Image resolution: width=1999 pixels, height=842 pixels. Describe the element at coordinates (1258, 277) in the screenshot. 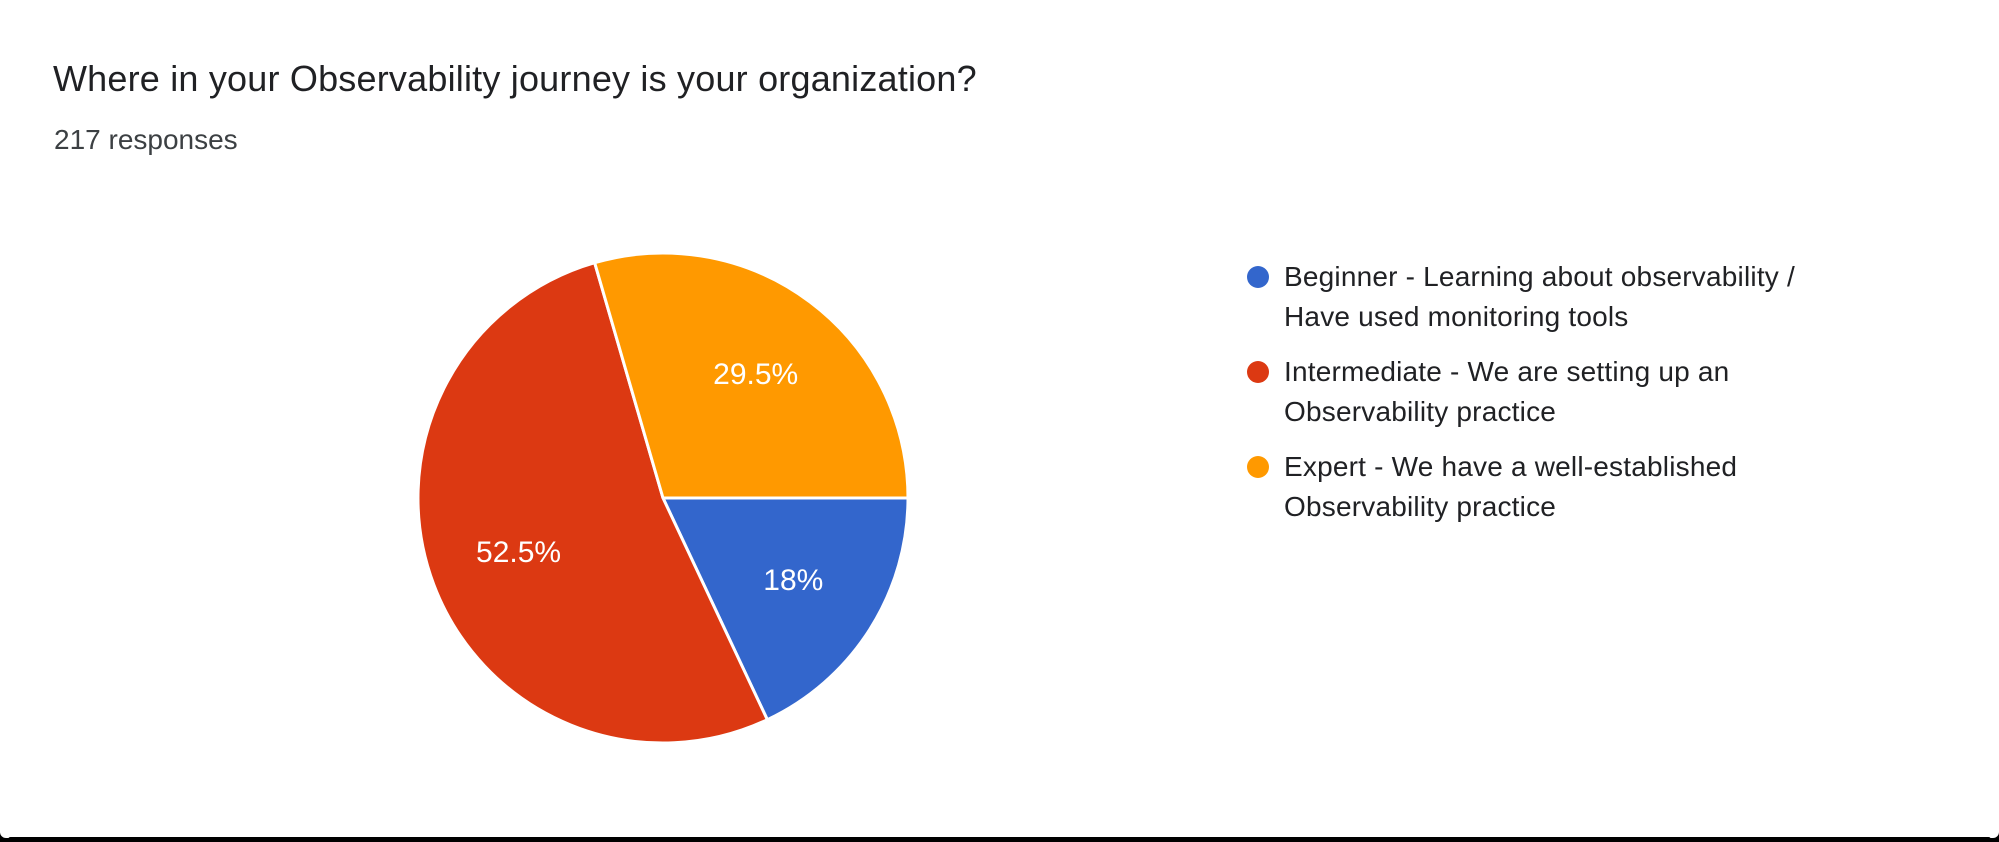

I see `legend-color-dot-beginner` at that location.